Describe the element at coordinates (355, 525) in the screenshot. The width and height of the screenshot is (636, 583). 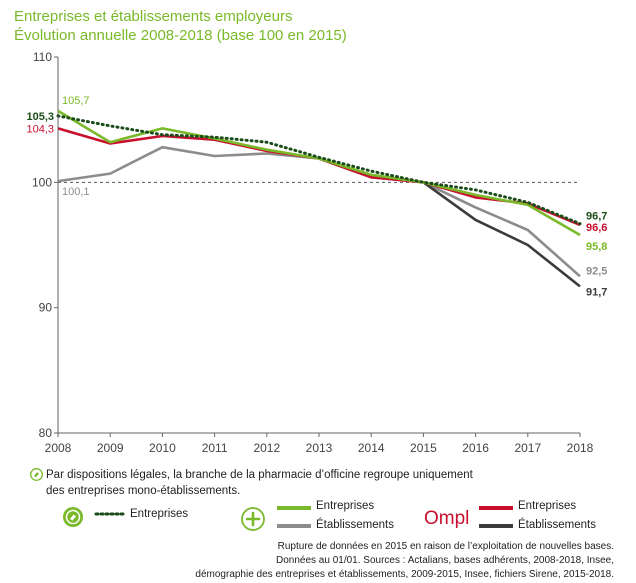
I see `legend-label-branche-etablissements: Établissements` at that location.